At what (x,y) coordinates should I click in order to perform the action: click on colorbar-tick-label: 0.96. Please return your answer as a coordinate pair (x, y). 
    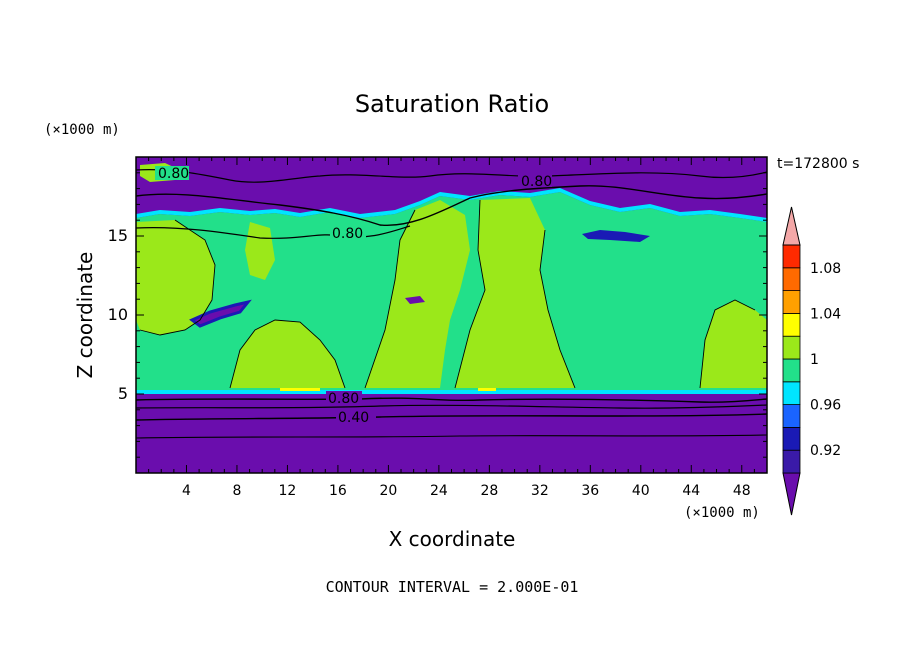
    Looking at the image, I should click on (825, 406).